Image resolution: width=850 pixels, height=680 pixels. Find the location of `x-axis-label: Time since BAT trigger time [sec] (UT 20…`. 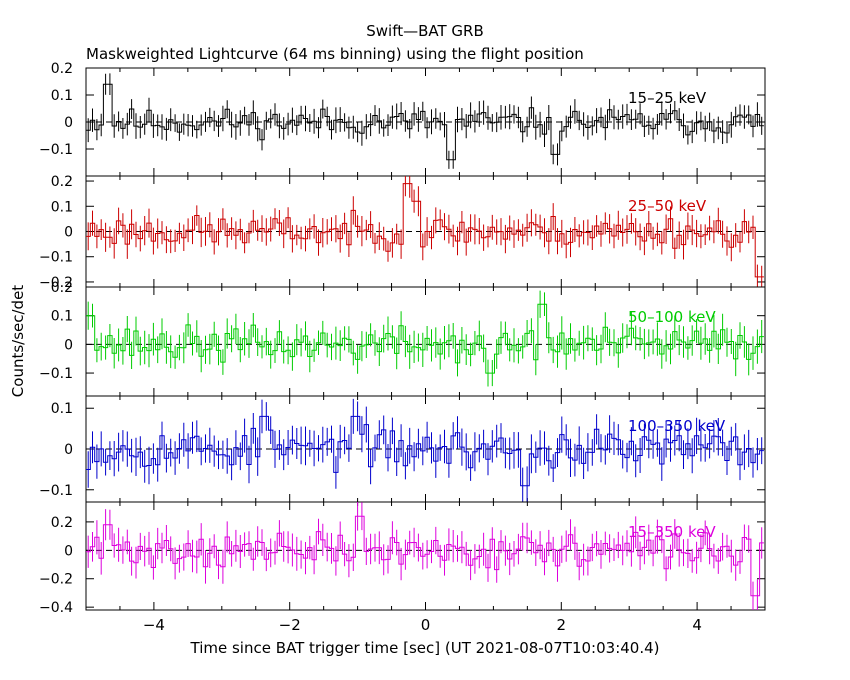

x-axis-label: Time since BAT trigger time [sec] (UT 20… is located at coordinates (425, 648).